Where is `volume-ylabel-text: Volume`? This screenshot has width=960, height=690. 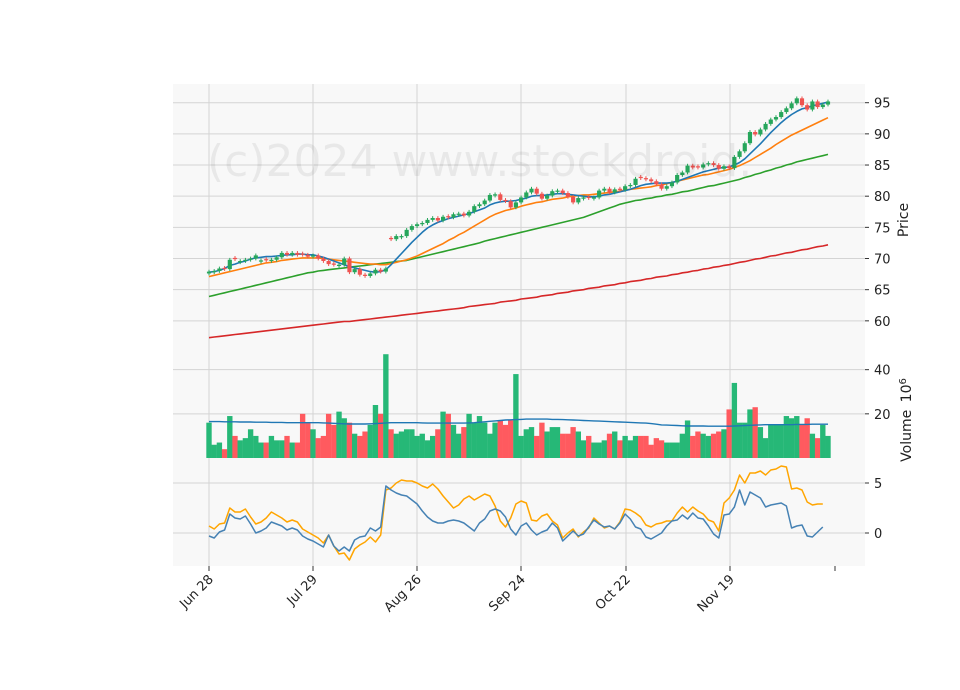
volume-ylabel-text: Volume is located at coordinates (907, 436).